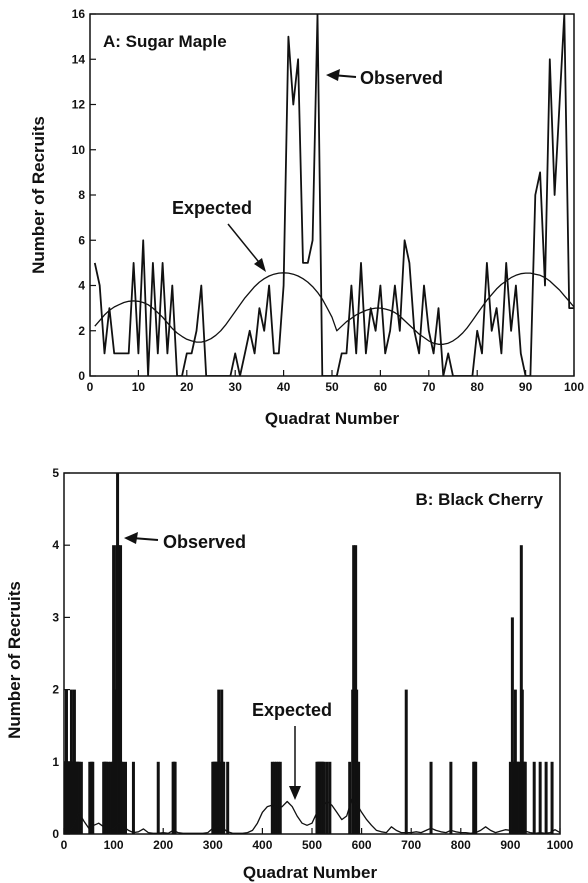 Image resolution: width=588 pixels, height=883 pixels. What do you see at coordinates (213, 845) in the screenshot?
I see `panel-b-x-tick-label: 300` at bounding box center [213, 845].